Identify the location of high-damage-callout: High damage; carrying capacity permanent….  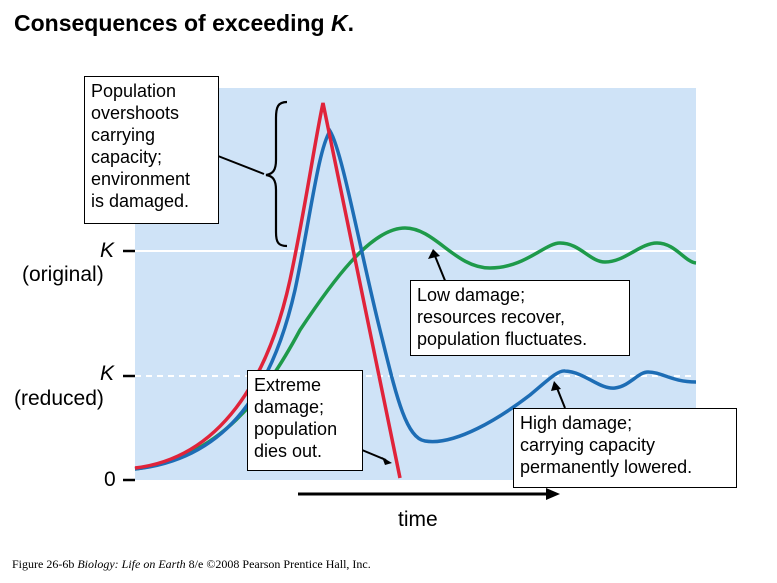
(625, 448).